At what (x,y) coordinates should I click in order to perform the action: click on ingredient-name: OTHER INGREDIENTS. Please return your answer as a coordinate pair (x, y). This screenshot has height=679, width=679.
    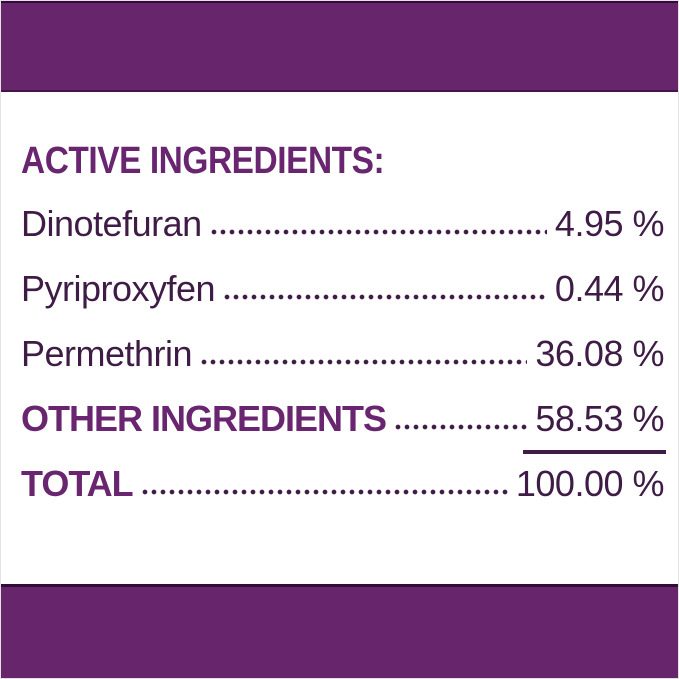
    Looking at the image, I should click on (204, 418).